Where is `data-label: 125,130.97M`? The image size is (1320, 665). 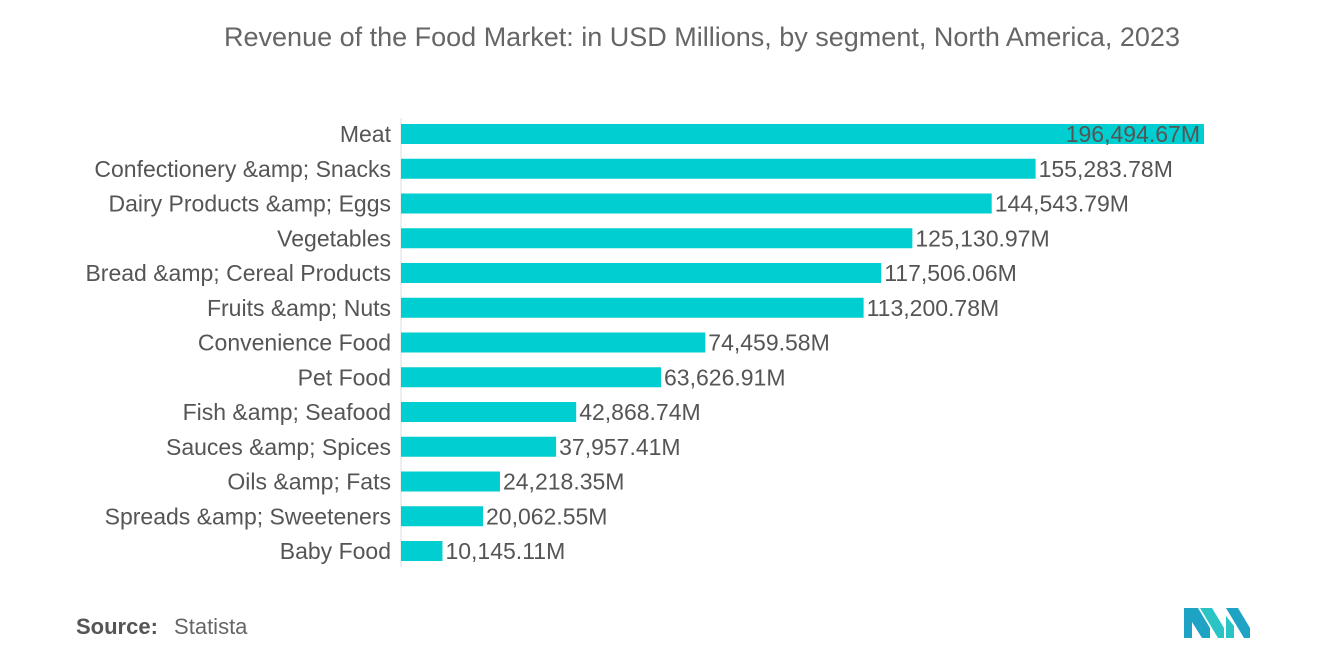 data-label: 125,130.97M is located at coordinates (982, 238).